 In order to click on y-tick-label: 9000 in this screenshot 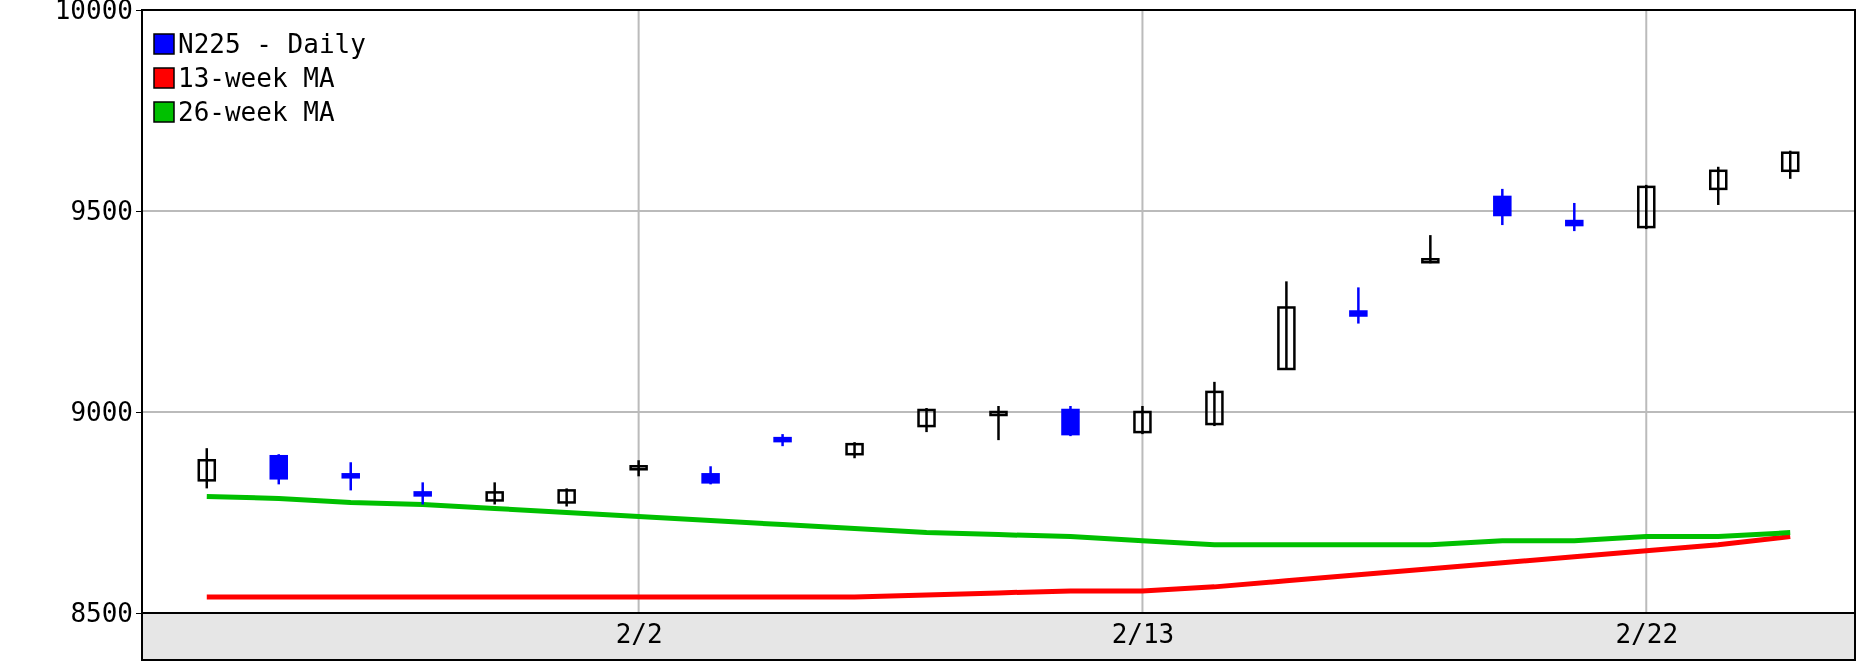, I will do `click(101, 411)`.